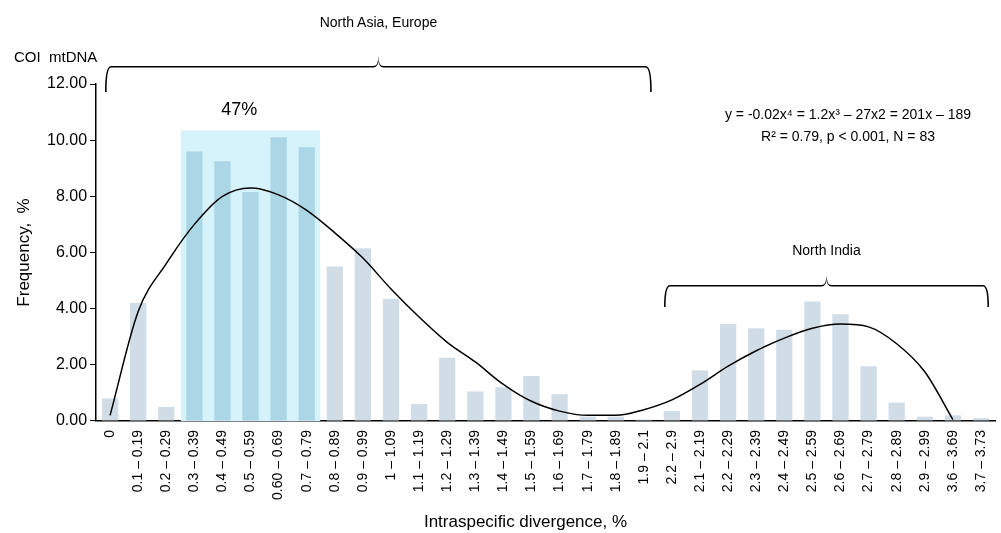  I want to click on x-tick-label: 1 – 1.09, so click(389, 455).